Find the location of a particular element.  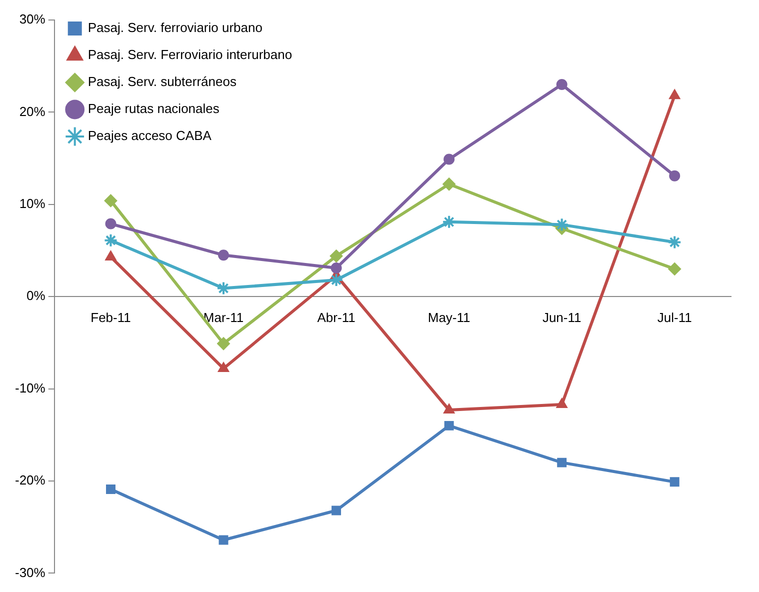

y-tick-label: -10% is located at coordinates (30, 388).